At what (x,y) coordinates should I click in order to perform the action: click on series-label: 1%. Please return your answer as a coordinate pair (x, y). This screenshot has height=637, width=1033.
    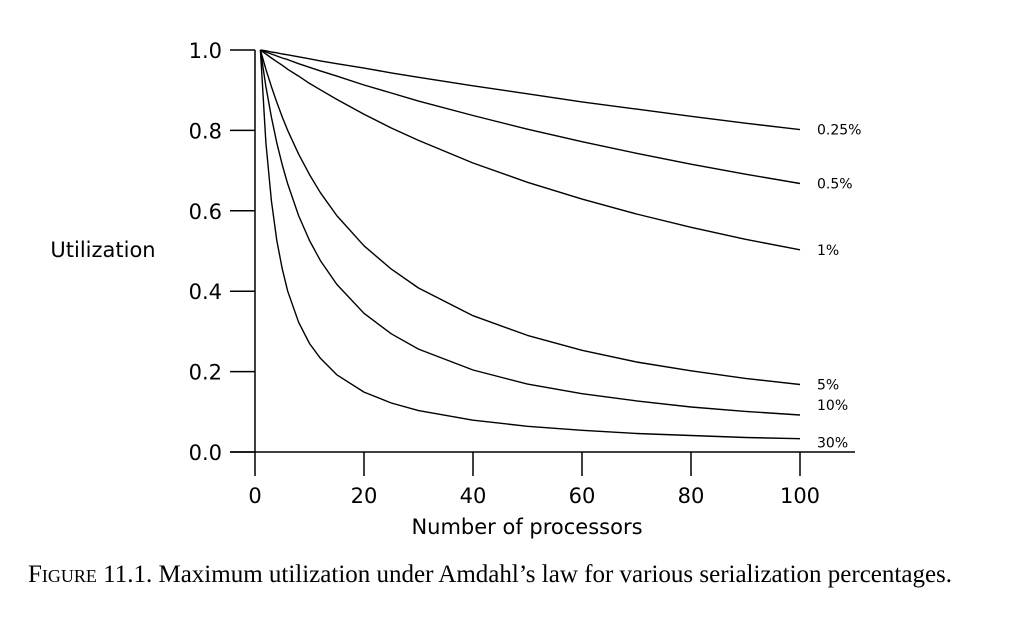
    Looking at the image, I should click on (828, 251).